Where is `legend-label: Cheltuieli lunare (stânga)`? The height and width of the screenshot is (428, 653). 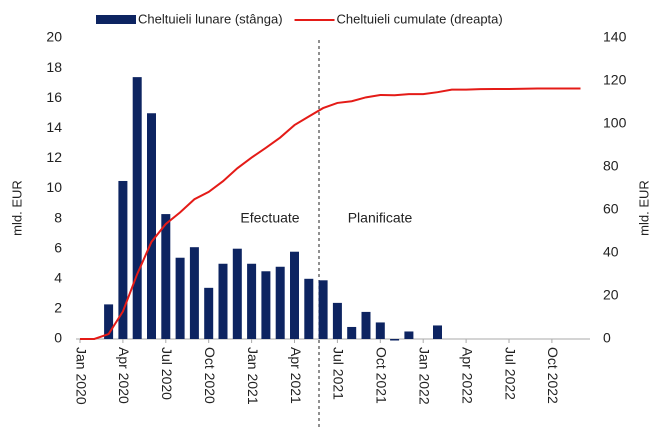
legend-label: Cheltuieli lunare (stânga) is located at coordinates (210, 18).